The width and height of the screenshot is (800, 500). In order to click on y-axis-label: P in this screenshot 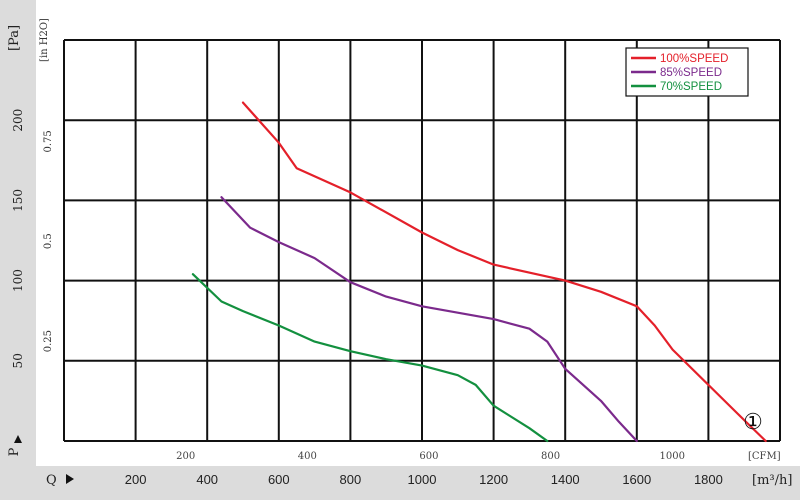, I will do `click(14, 451)`.